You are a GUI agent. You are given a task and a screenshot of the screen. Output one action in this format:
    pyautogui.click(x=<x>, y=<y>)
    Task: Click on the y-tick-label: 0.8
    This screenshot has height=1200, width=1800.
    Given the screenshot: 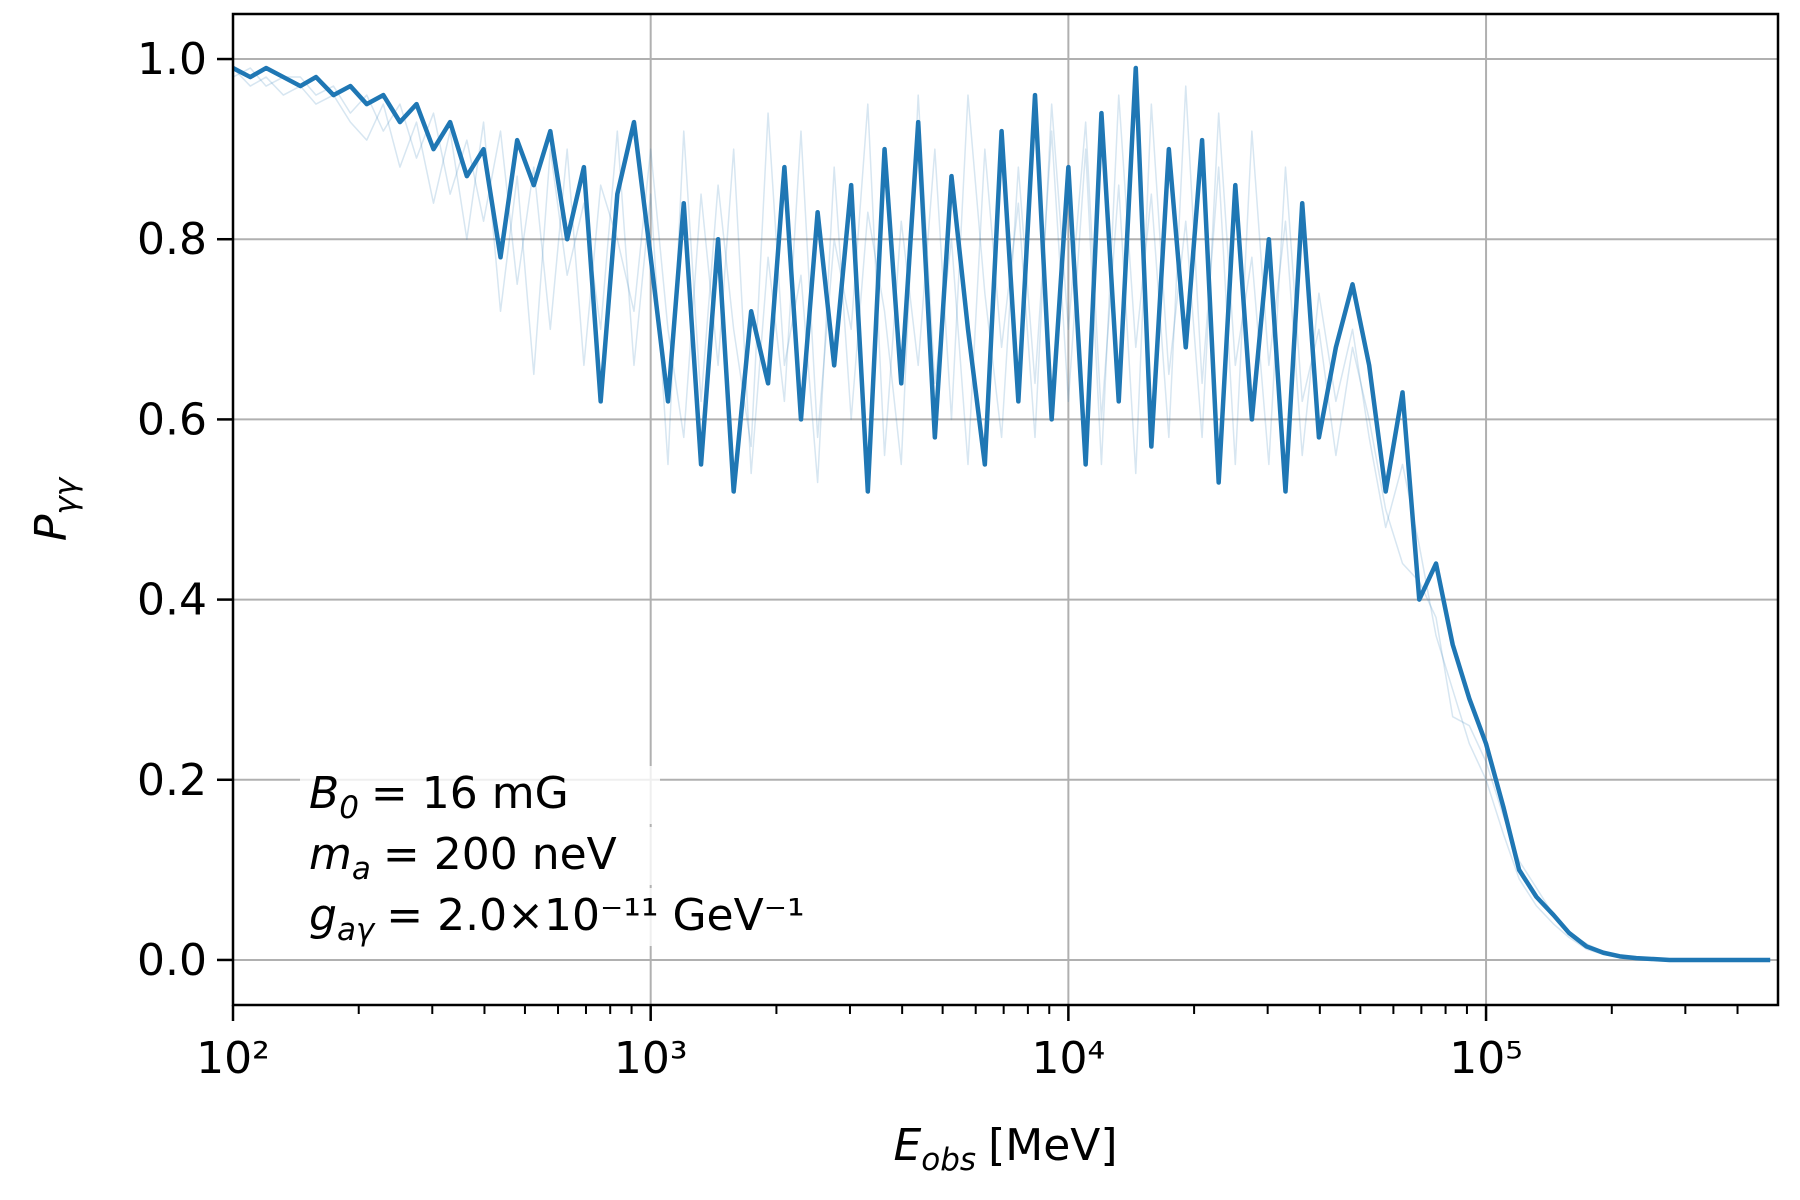 What is the action you would take?
    pyautogui.click(x=172, y=239)
    